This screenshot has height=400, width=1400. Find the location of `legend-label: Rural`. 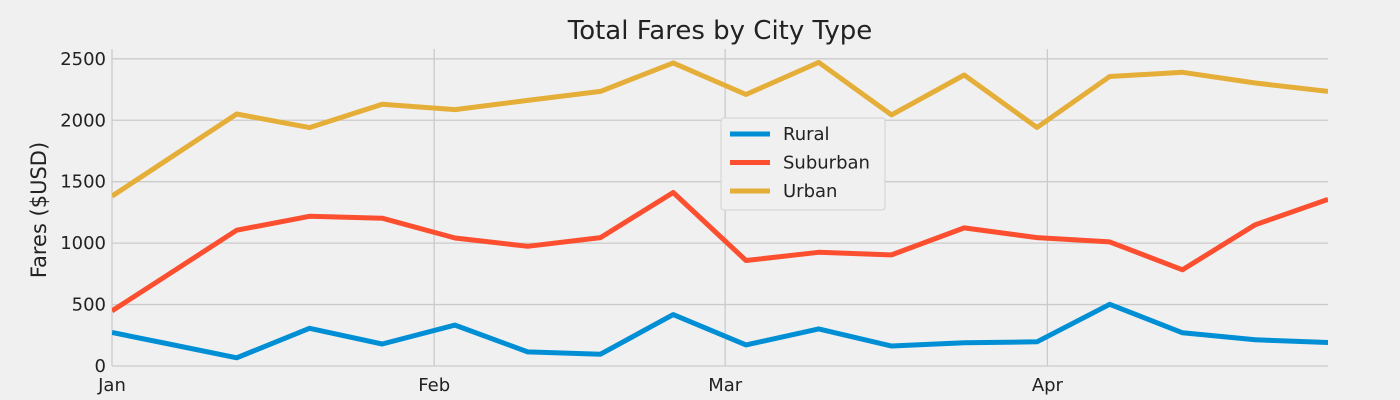

legend-label: Rural is located at coordinates (806, 134).